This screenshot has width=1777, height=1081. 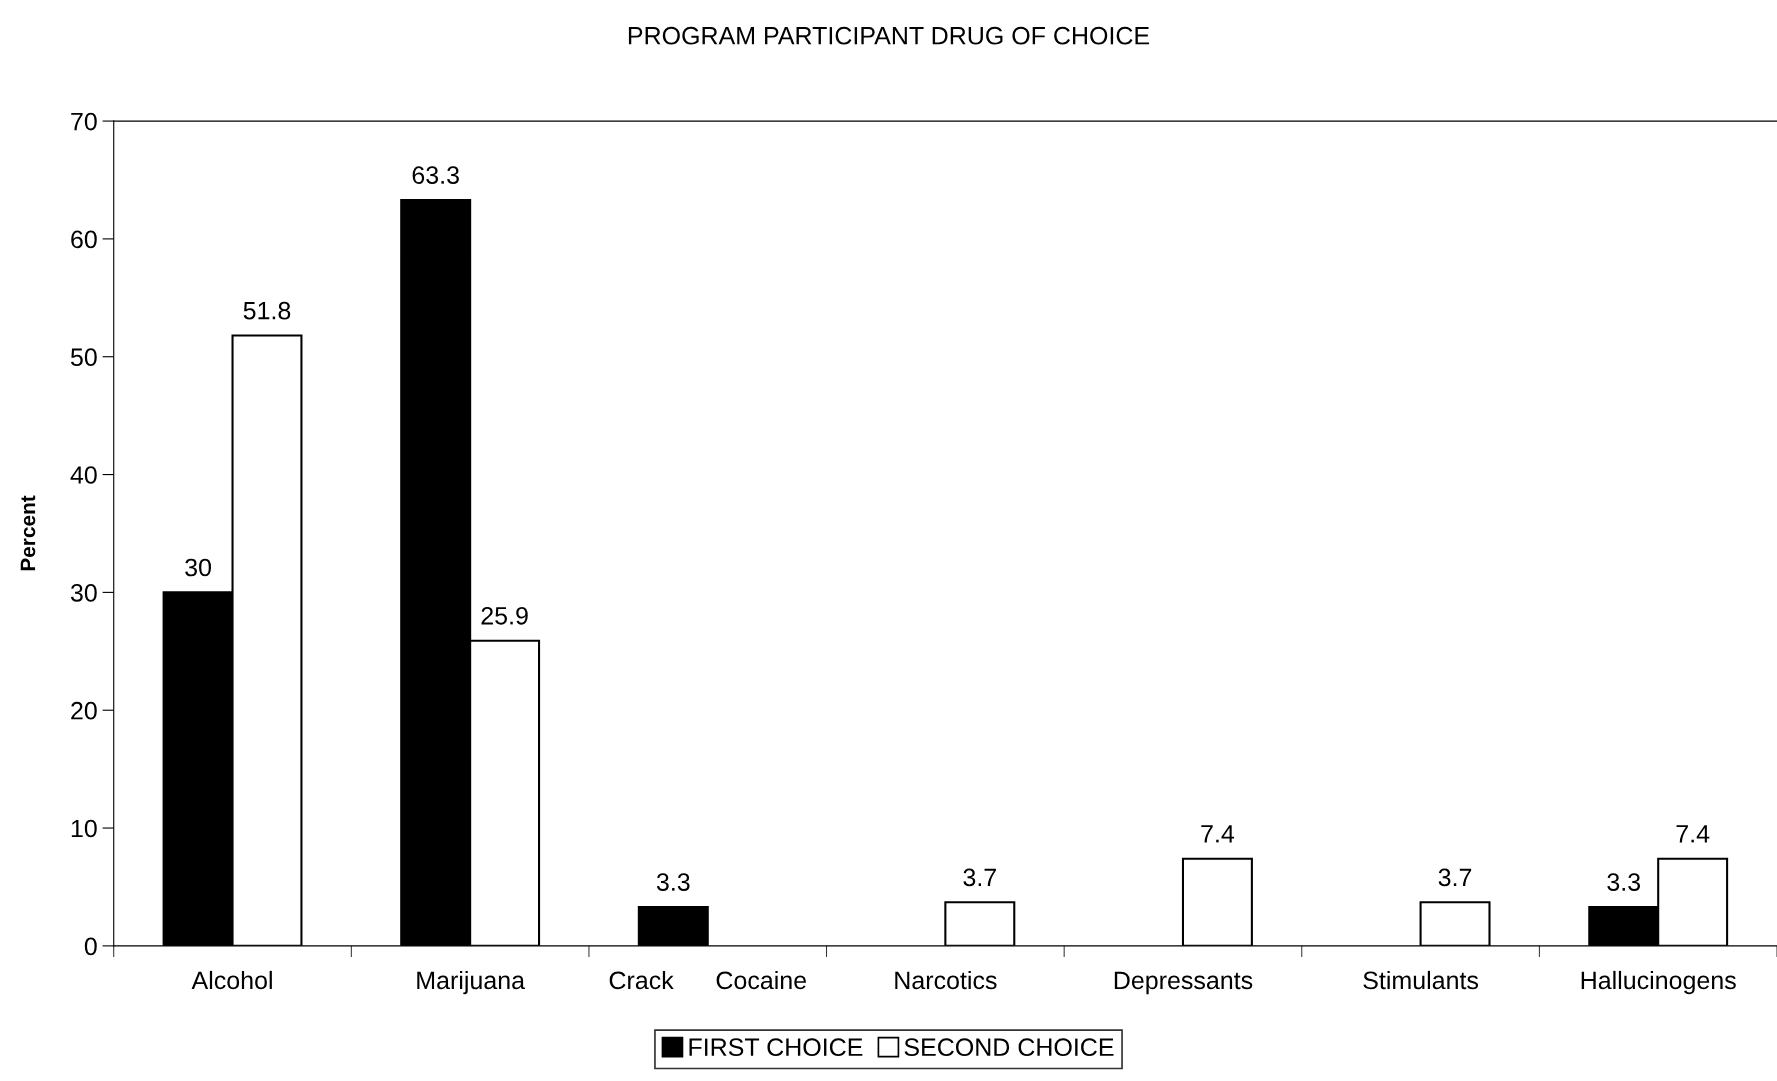 What do you see at coordinates (84, 121) in the screenshot?
I see `y-tick-label: 70` at bounding box center [84, 121].